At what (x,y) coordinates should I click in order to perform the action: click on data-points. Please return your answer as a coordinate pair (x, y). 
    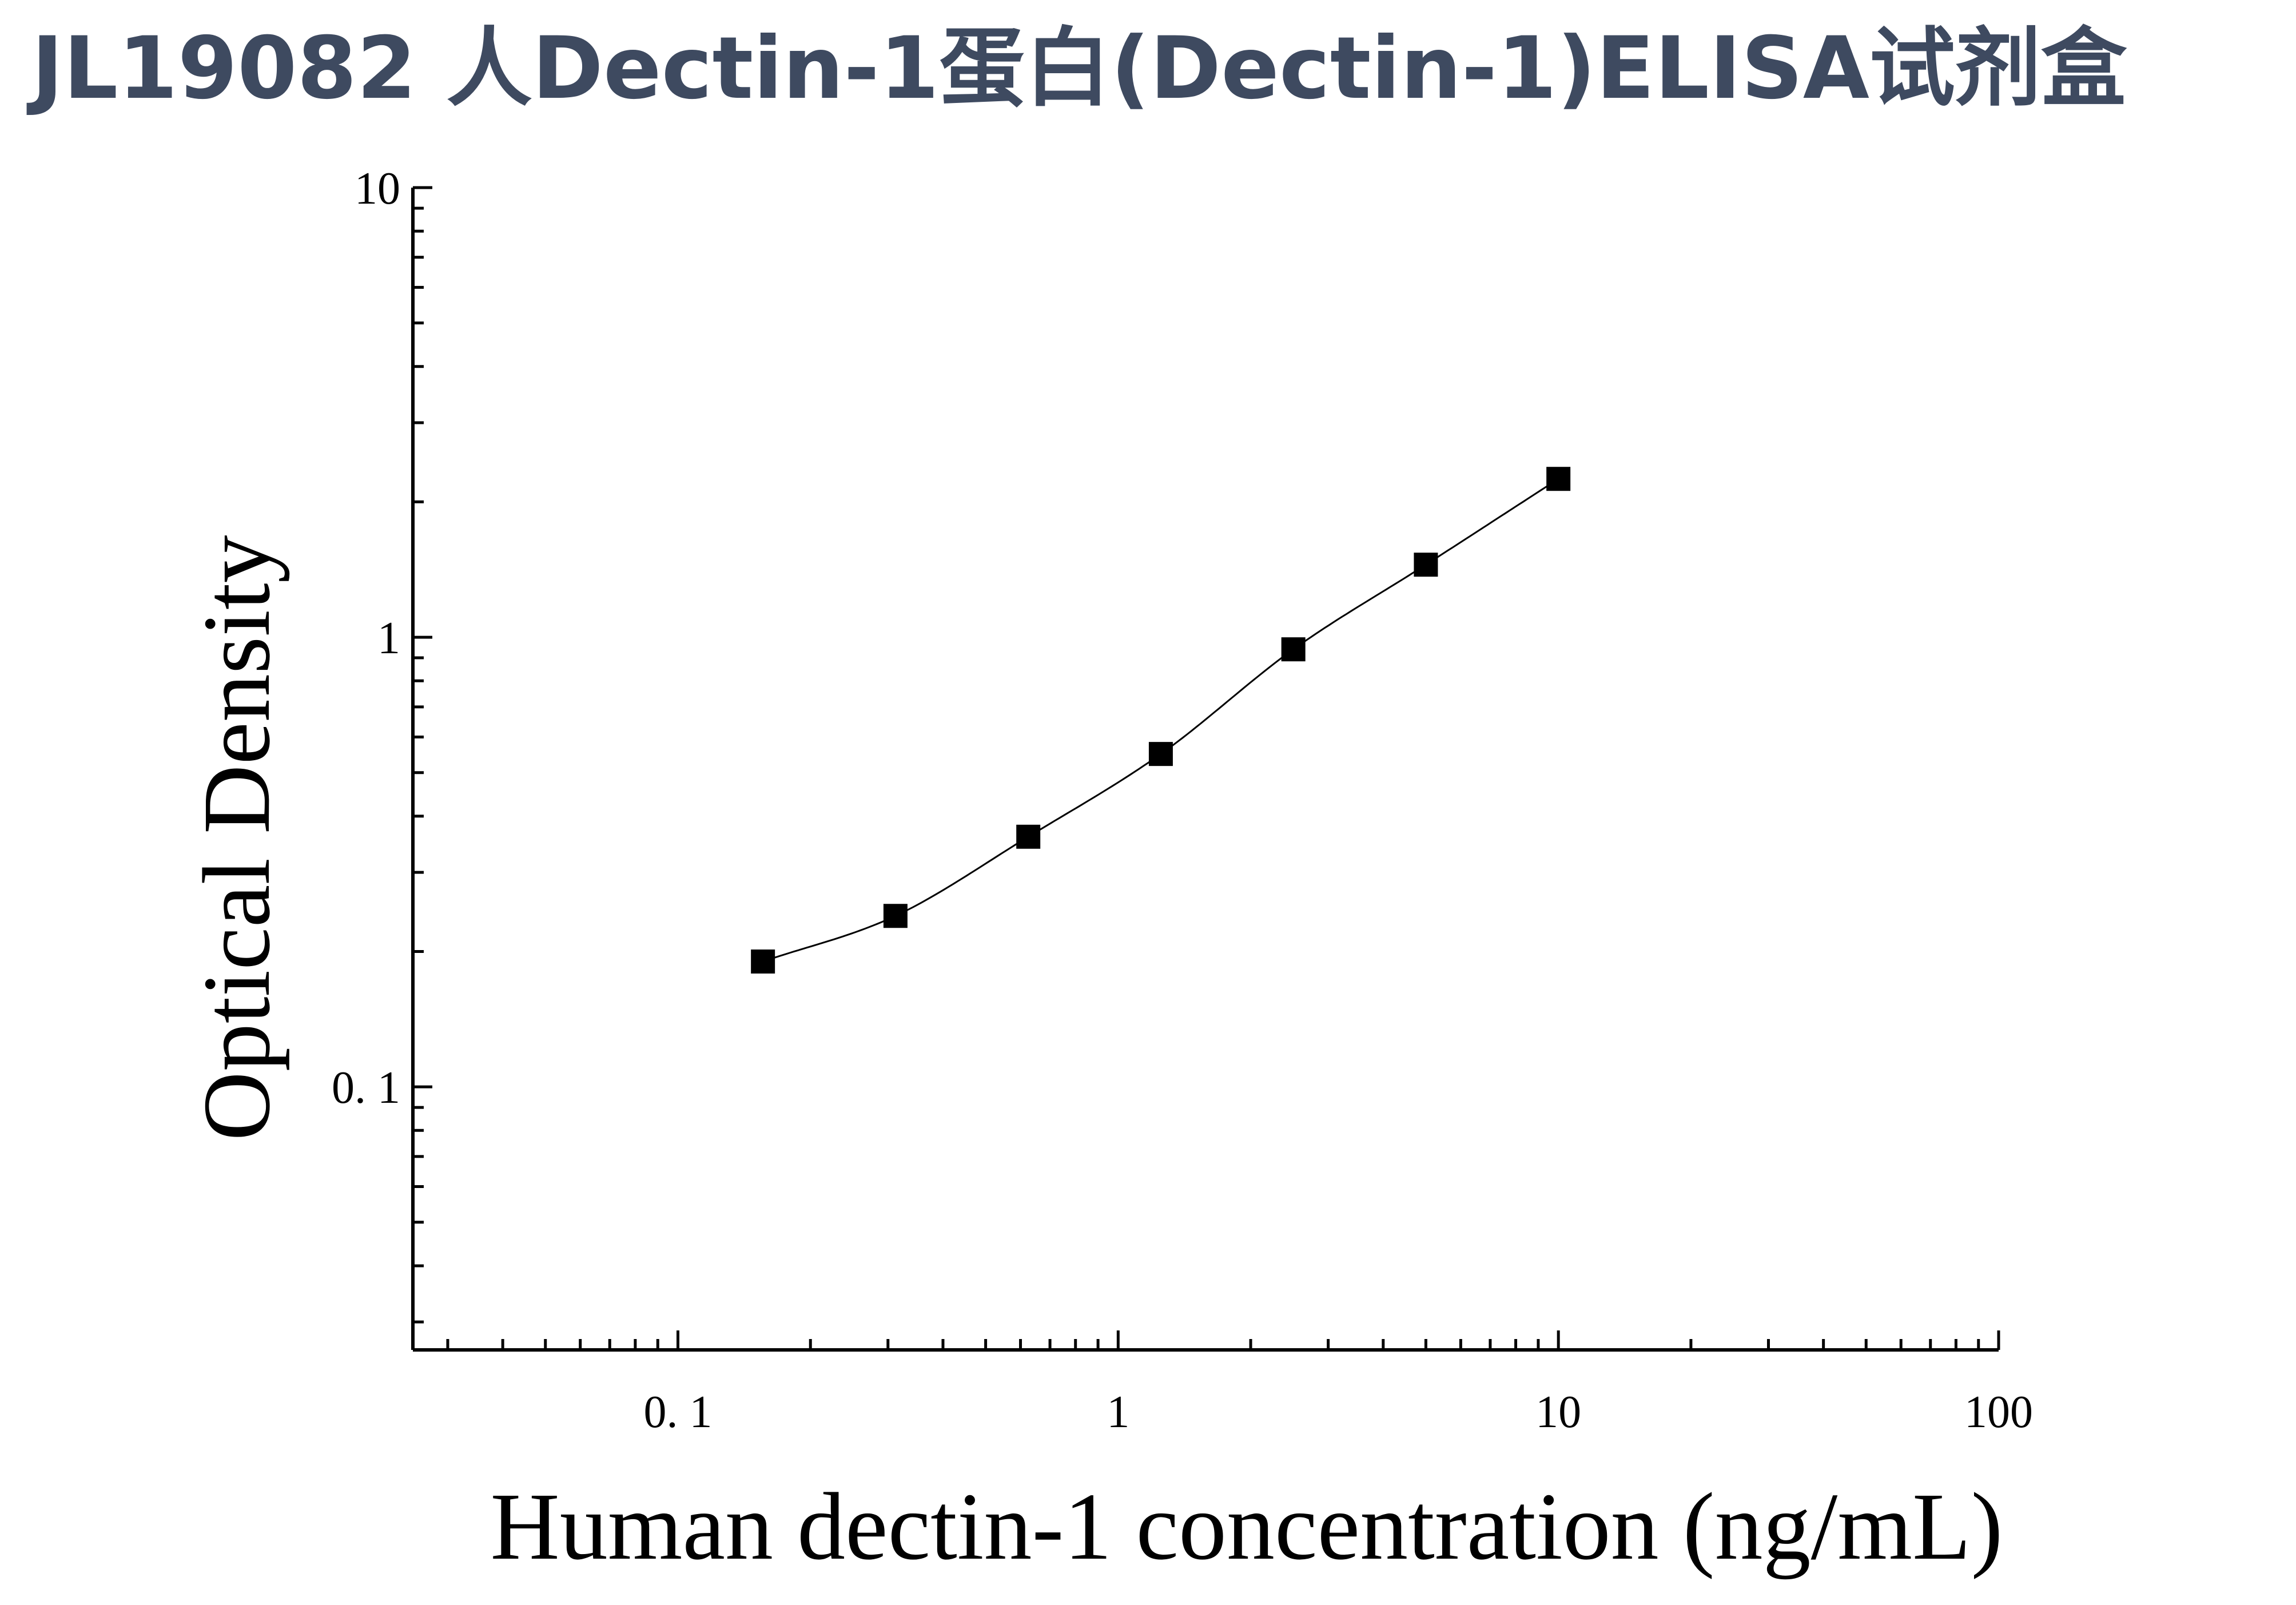
    Looking at the image, I should click on (1161, 720).